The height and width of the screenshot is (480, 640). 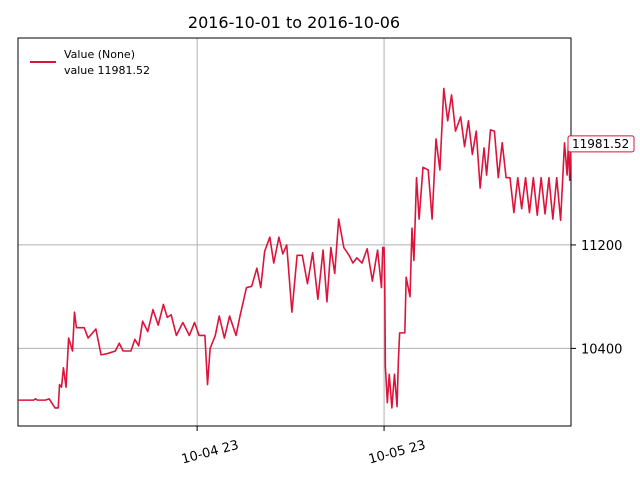 What do you see at coordinates (397, 453) in the screenshot?
I see `x-tick-label-1: 10-05 23` at bounding box center [397, 453].